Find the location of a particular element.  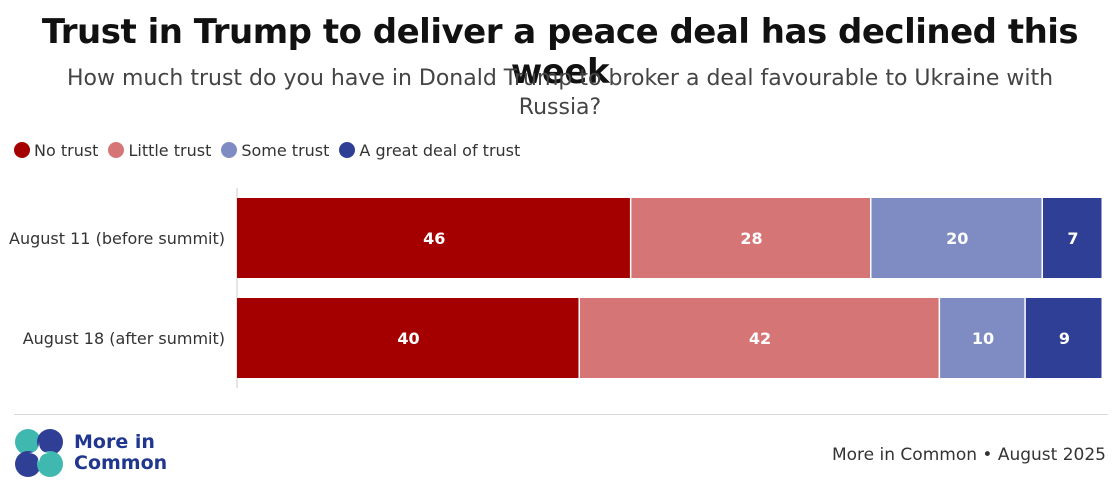

logo-line-2: Common is located at coordinates (121, 463).